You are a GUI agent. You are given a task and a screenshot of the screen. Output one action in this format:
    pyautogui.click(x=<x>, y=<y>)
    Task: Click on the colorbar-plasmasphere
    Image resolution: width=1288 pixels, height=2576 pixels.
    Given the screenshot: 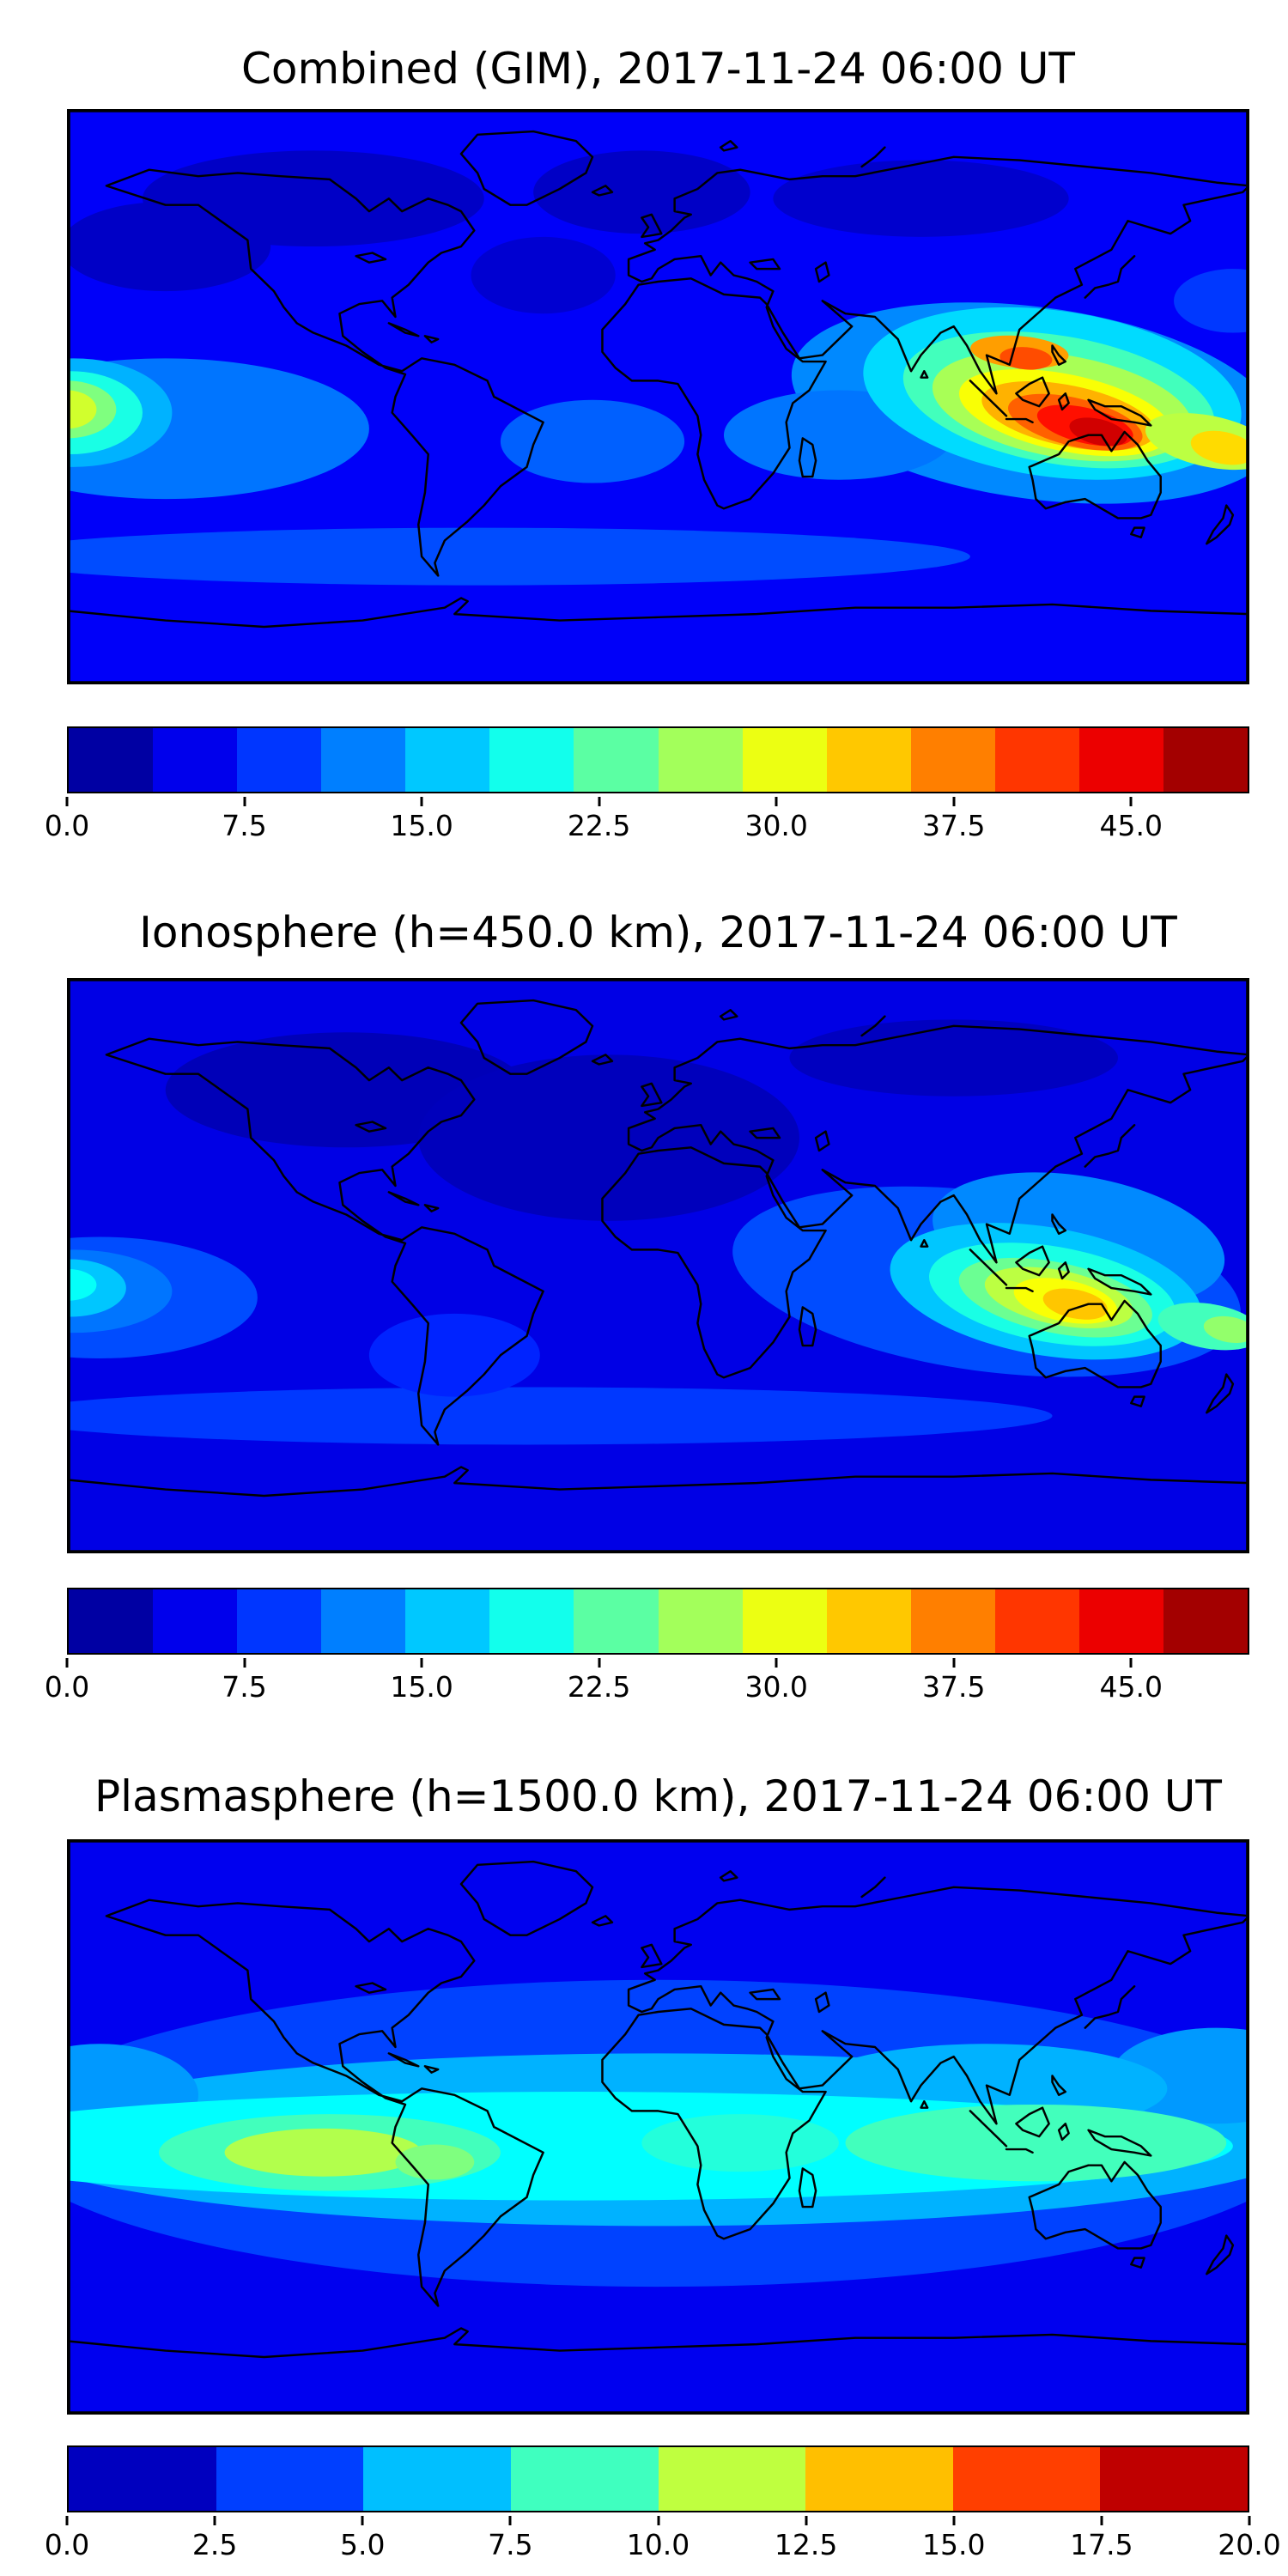 What is the action you would take?
    pyautogui.click(x=658, y=2478)
    